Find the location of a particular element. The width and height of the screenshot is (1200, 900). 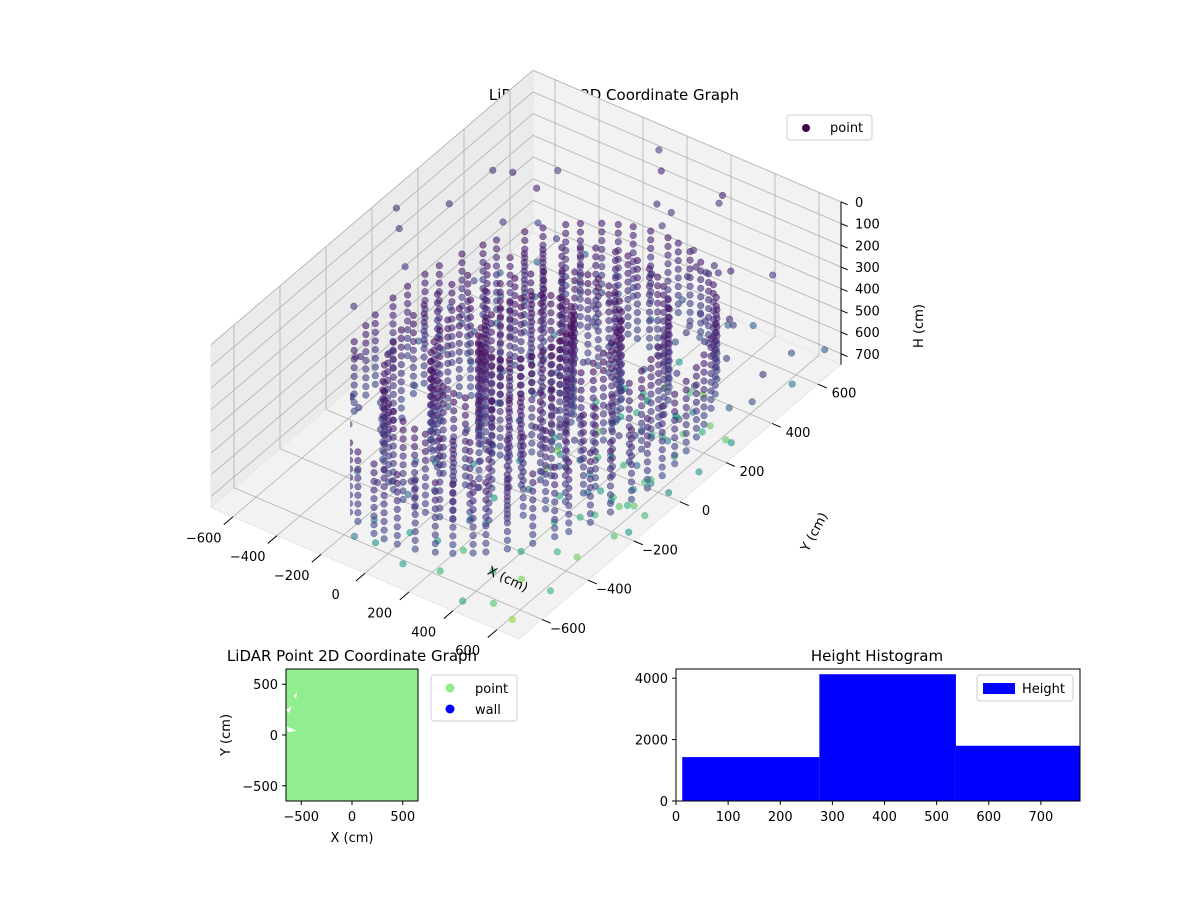

plot-3d-z-label: H (cm) is located at coordinates (919, 326).